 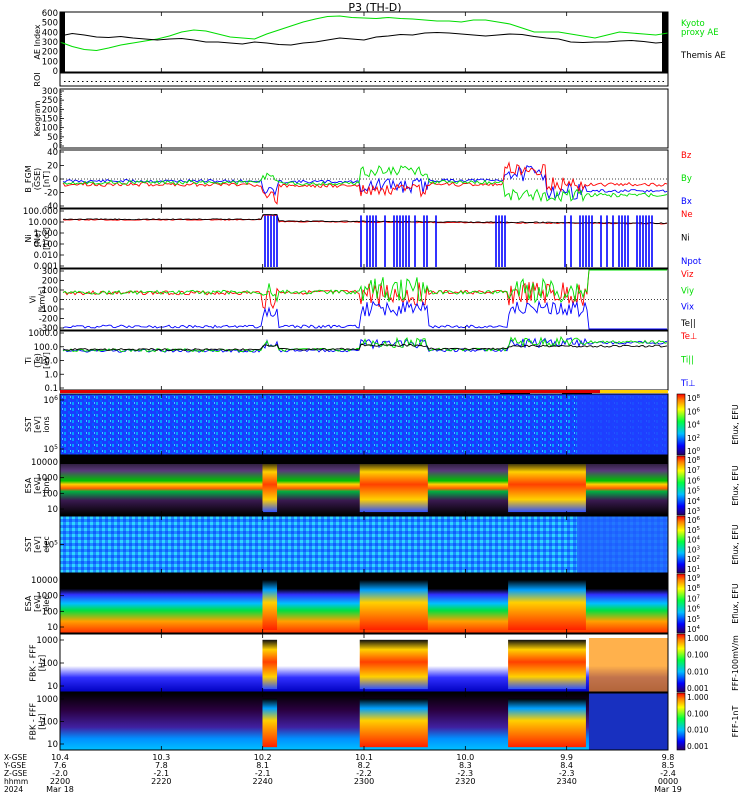 What do you see at coordinates (55, 180) in the screenshot?
I see `bfgm-ytick-label: 0` at bounding box center [55, 180].